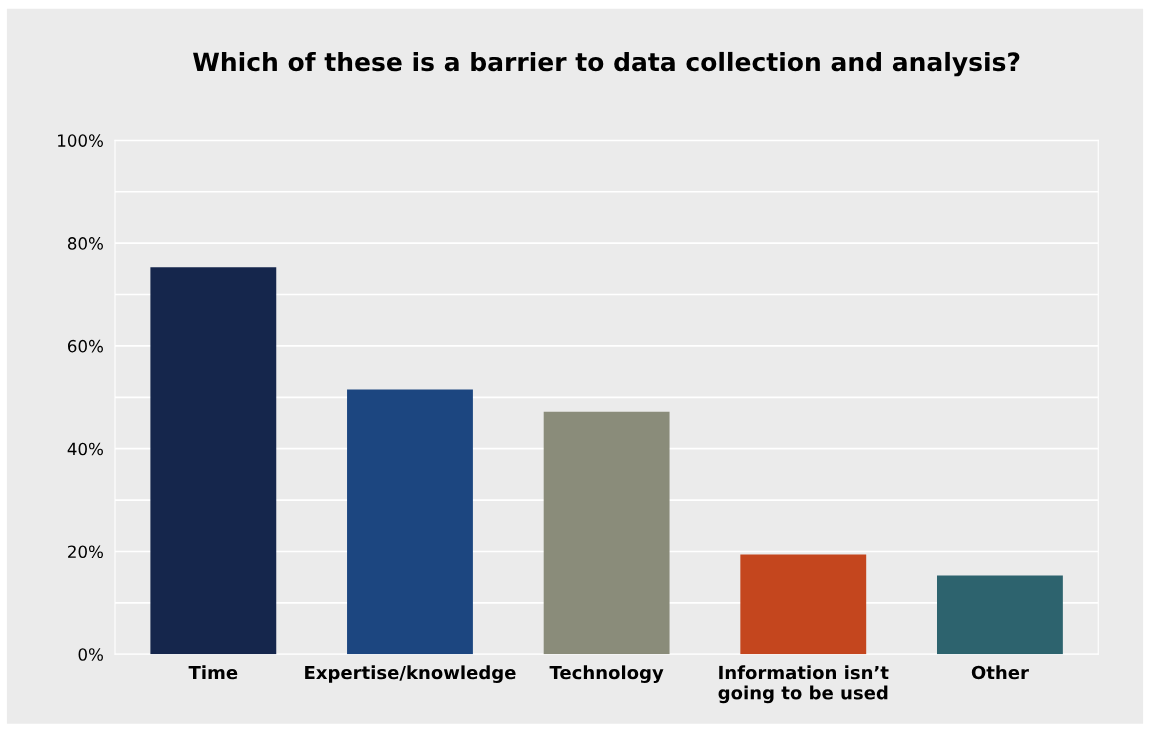 The width and height of the screenshot is (1150, 731). What do you see at coordinates (1000, 672) in the screenshot?
I see `x-tick-label: Other` at bounding box center [1000, 672].